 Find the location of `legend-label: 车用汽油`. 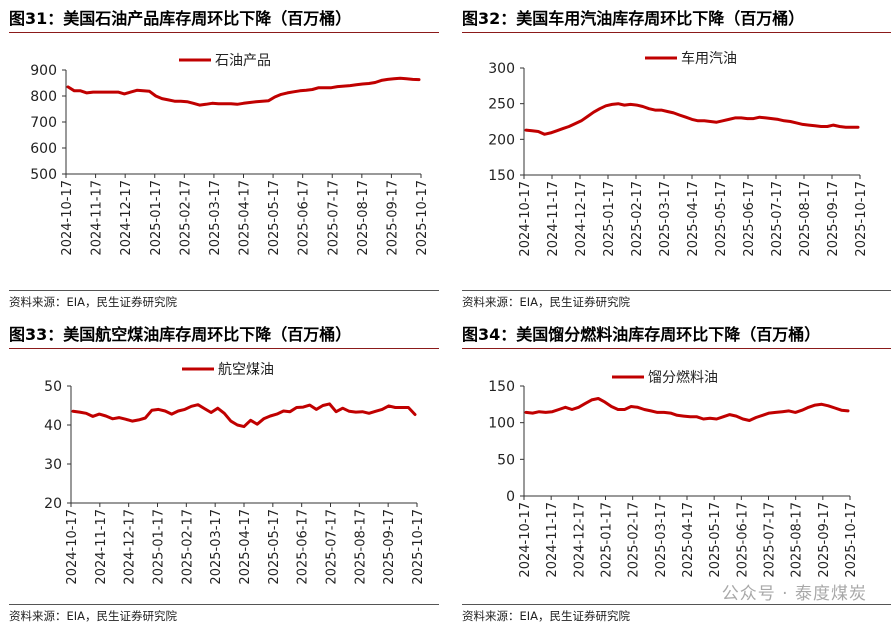

legend-label: 车用汽油 is located at coordinates (709, 58).